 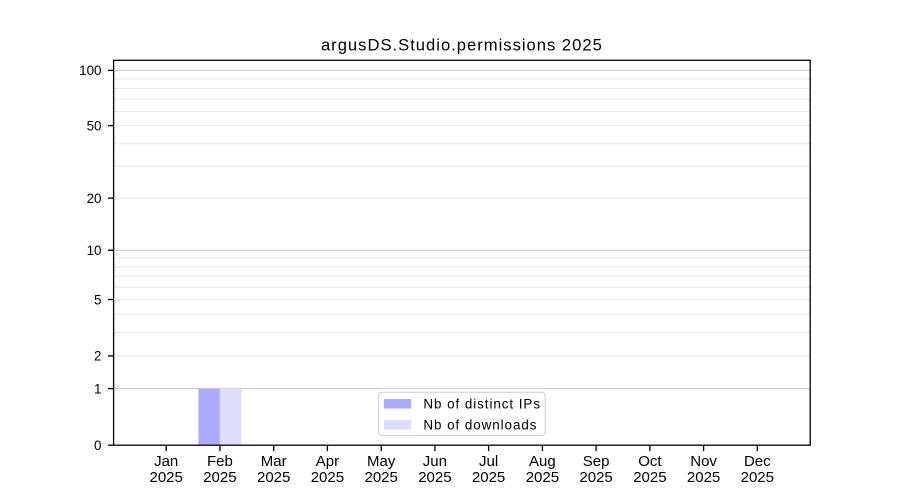 What do you see at coordinates (596, 461) in the screenshot?
I see `svg-text: Sep` at bounding box center [596, 461].